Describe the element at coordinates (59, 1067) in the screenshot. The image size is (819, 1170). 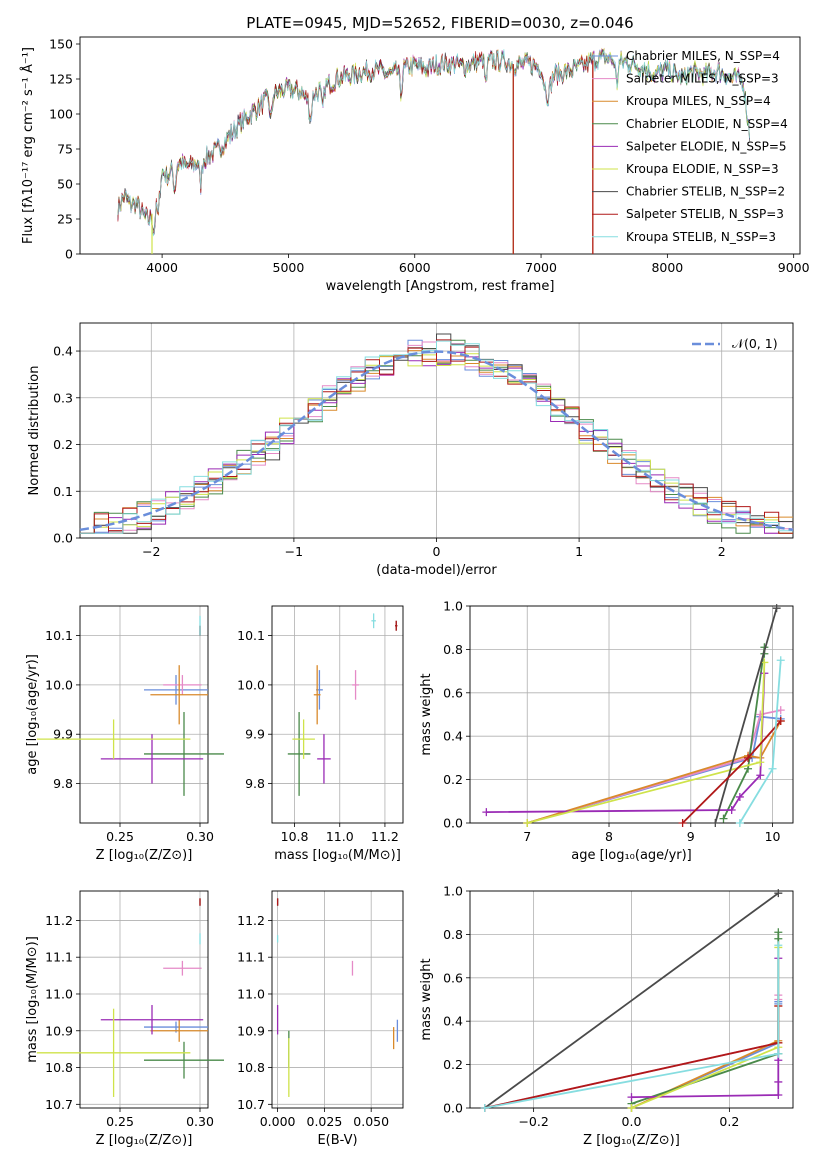
I see `y-tick-label: 10.8` at that location.